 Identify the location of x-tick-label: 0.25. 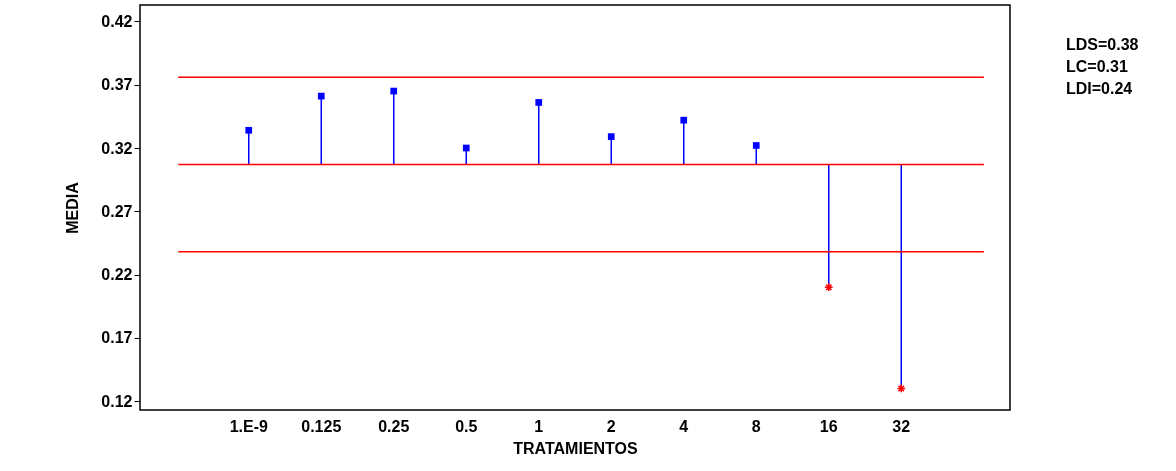
(394, 426).